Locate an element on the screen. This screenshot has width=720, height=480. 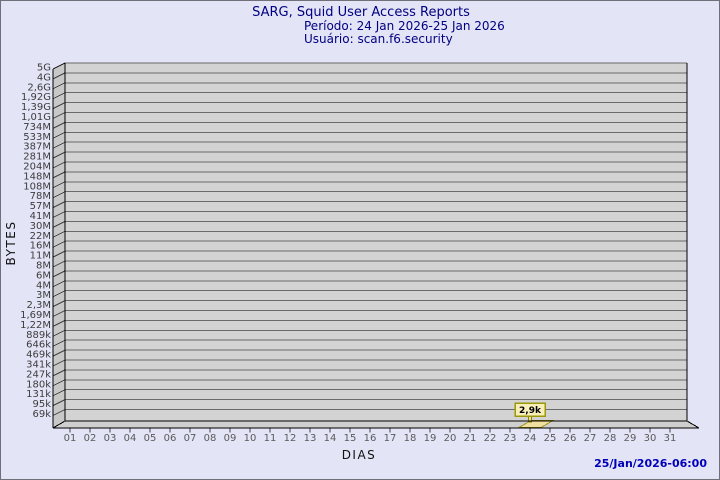
x-tick-label: 16 is located at coordinates (370, 438).